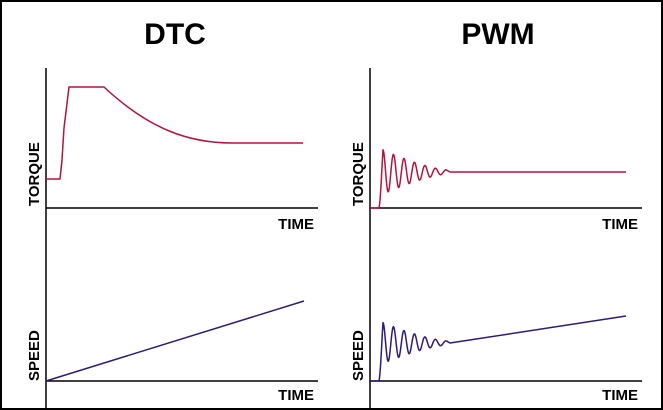  What do you see at coordinates (174, 133) in the screenshot?
I see `dtc-torque-curve` at bounding box center [174, 133].